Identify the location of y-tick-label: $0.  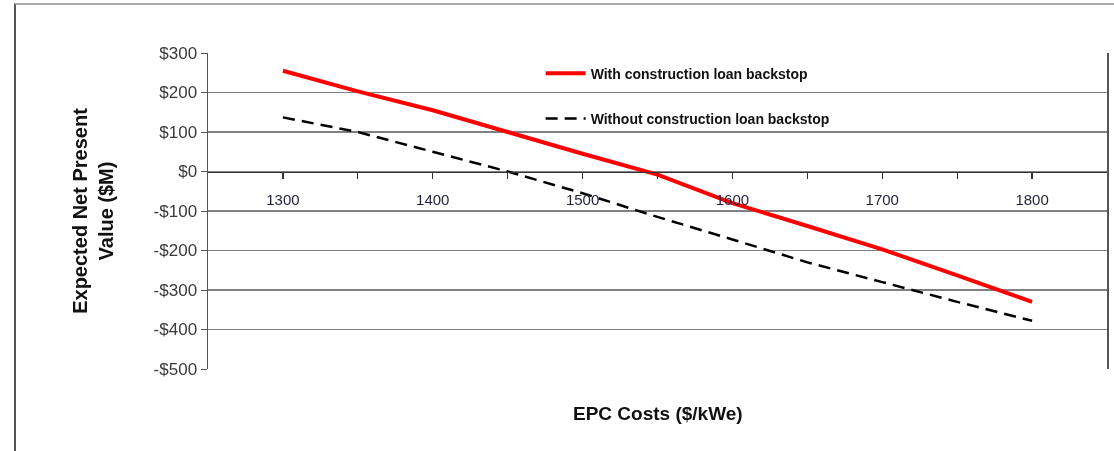
(188, 172).